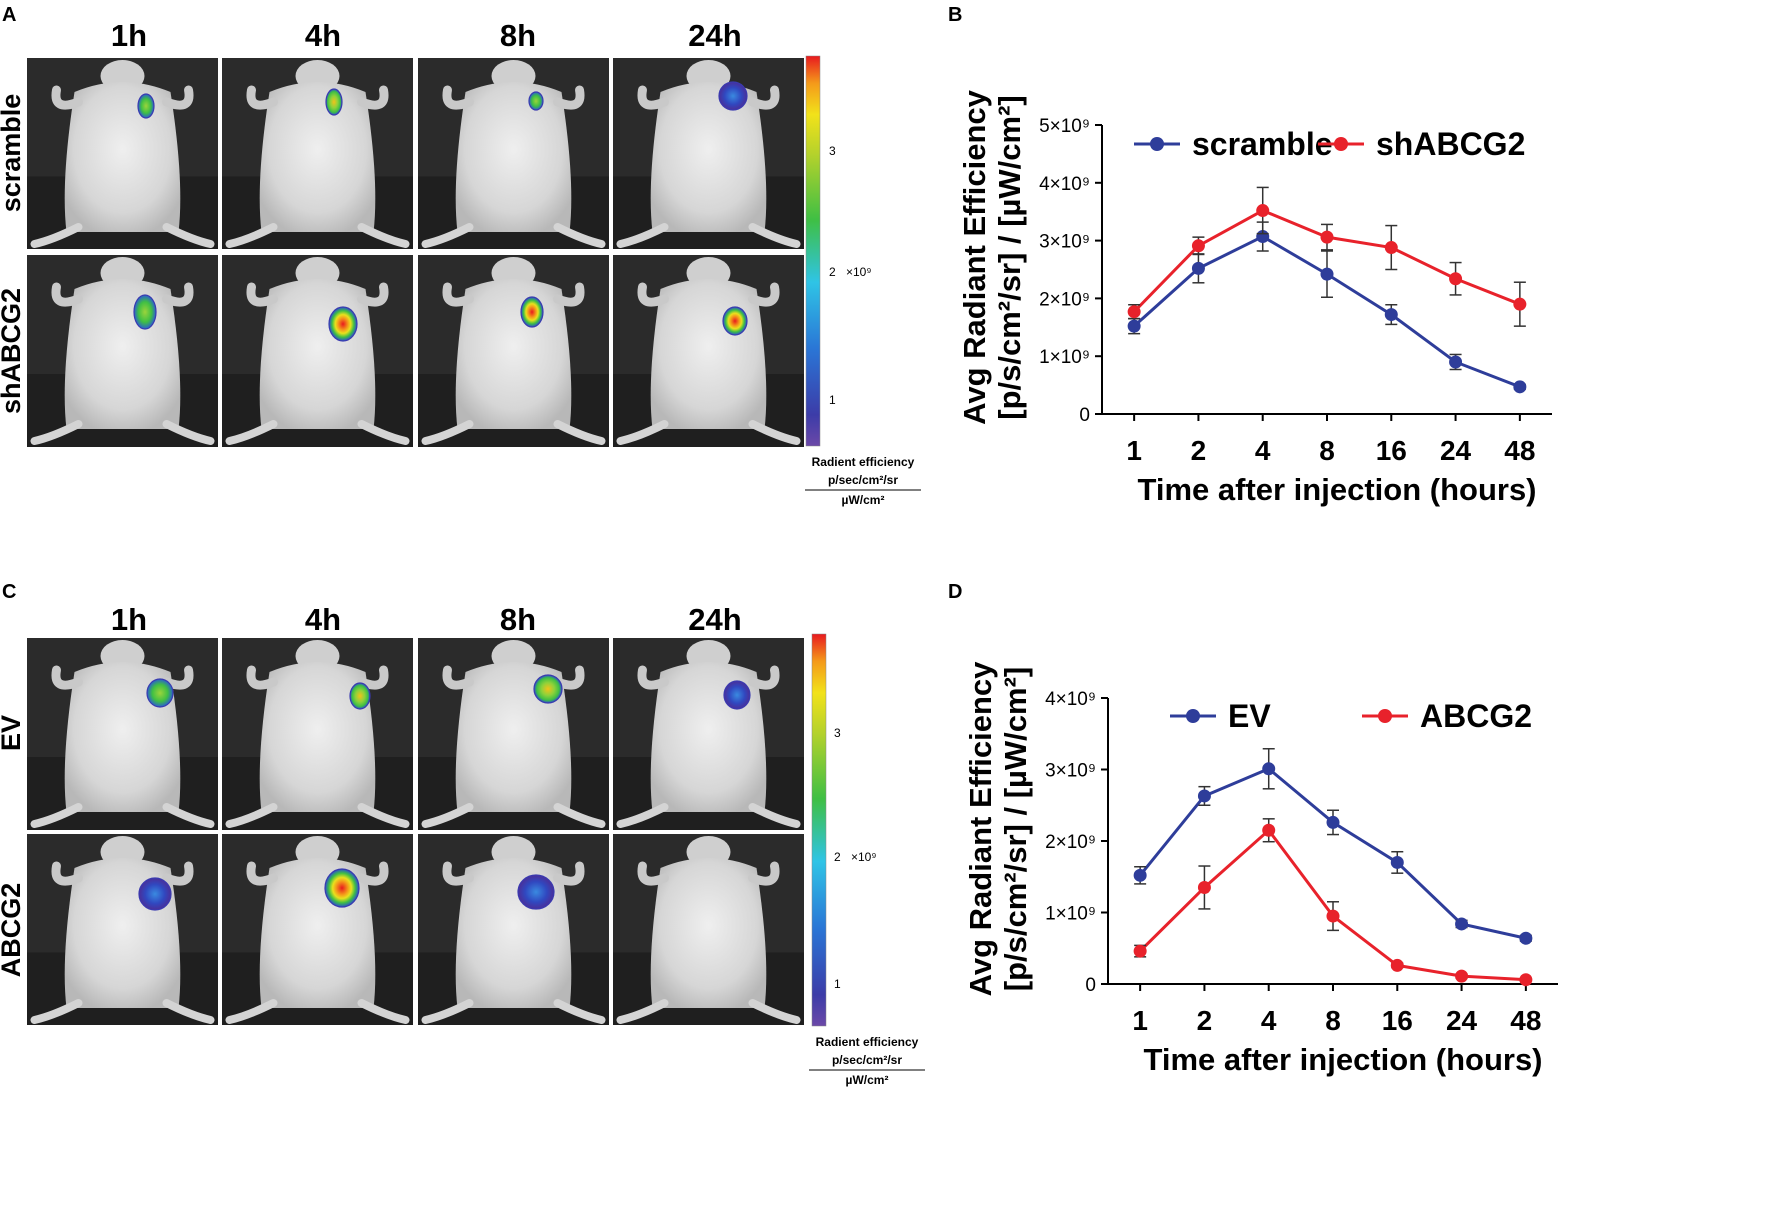  Describe the element at coordinates (9, 15) in the screenshot. I see `panel-label-a: A` at that location.